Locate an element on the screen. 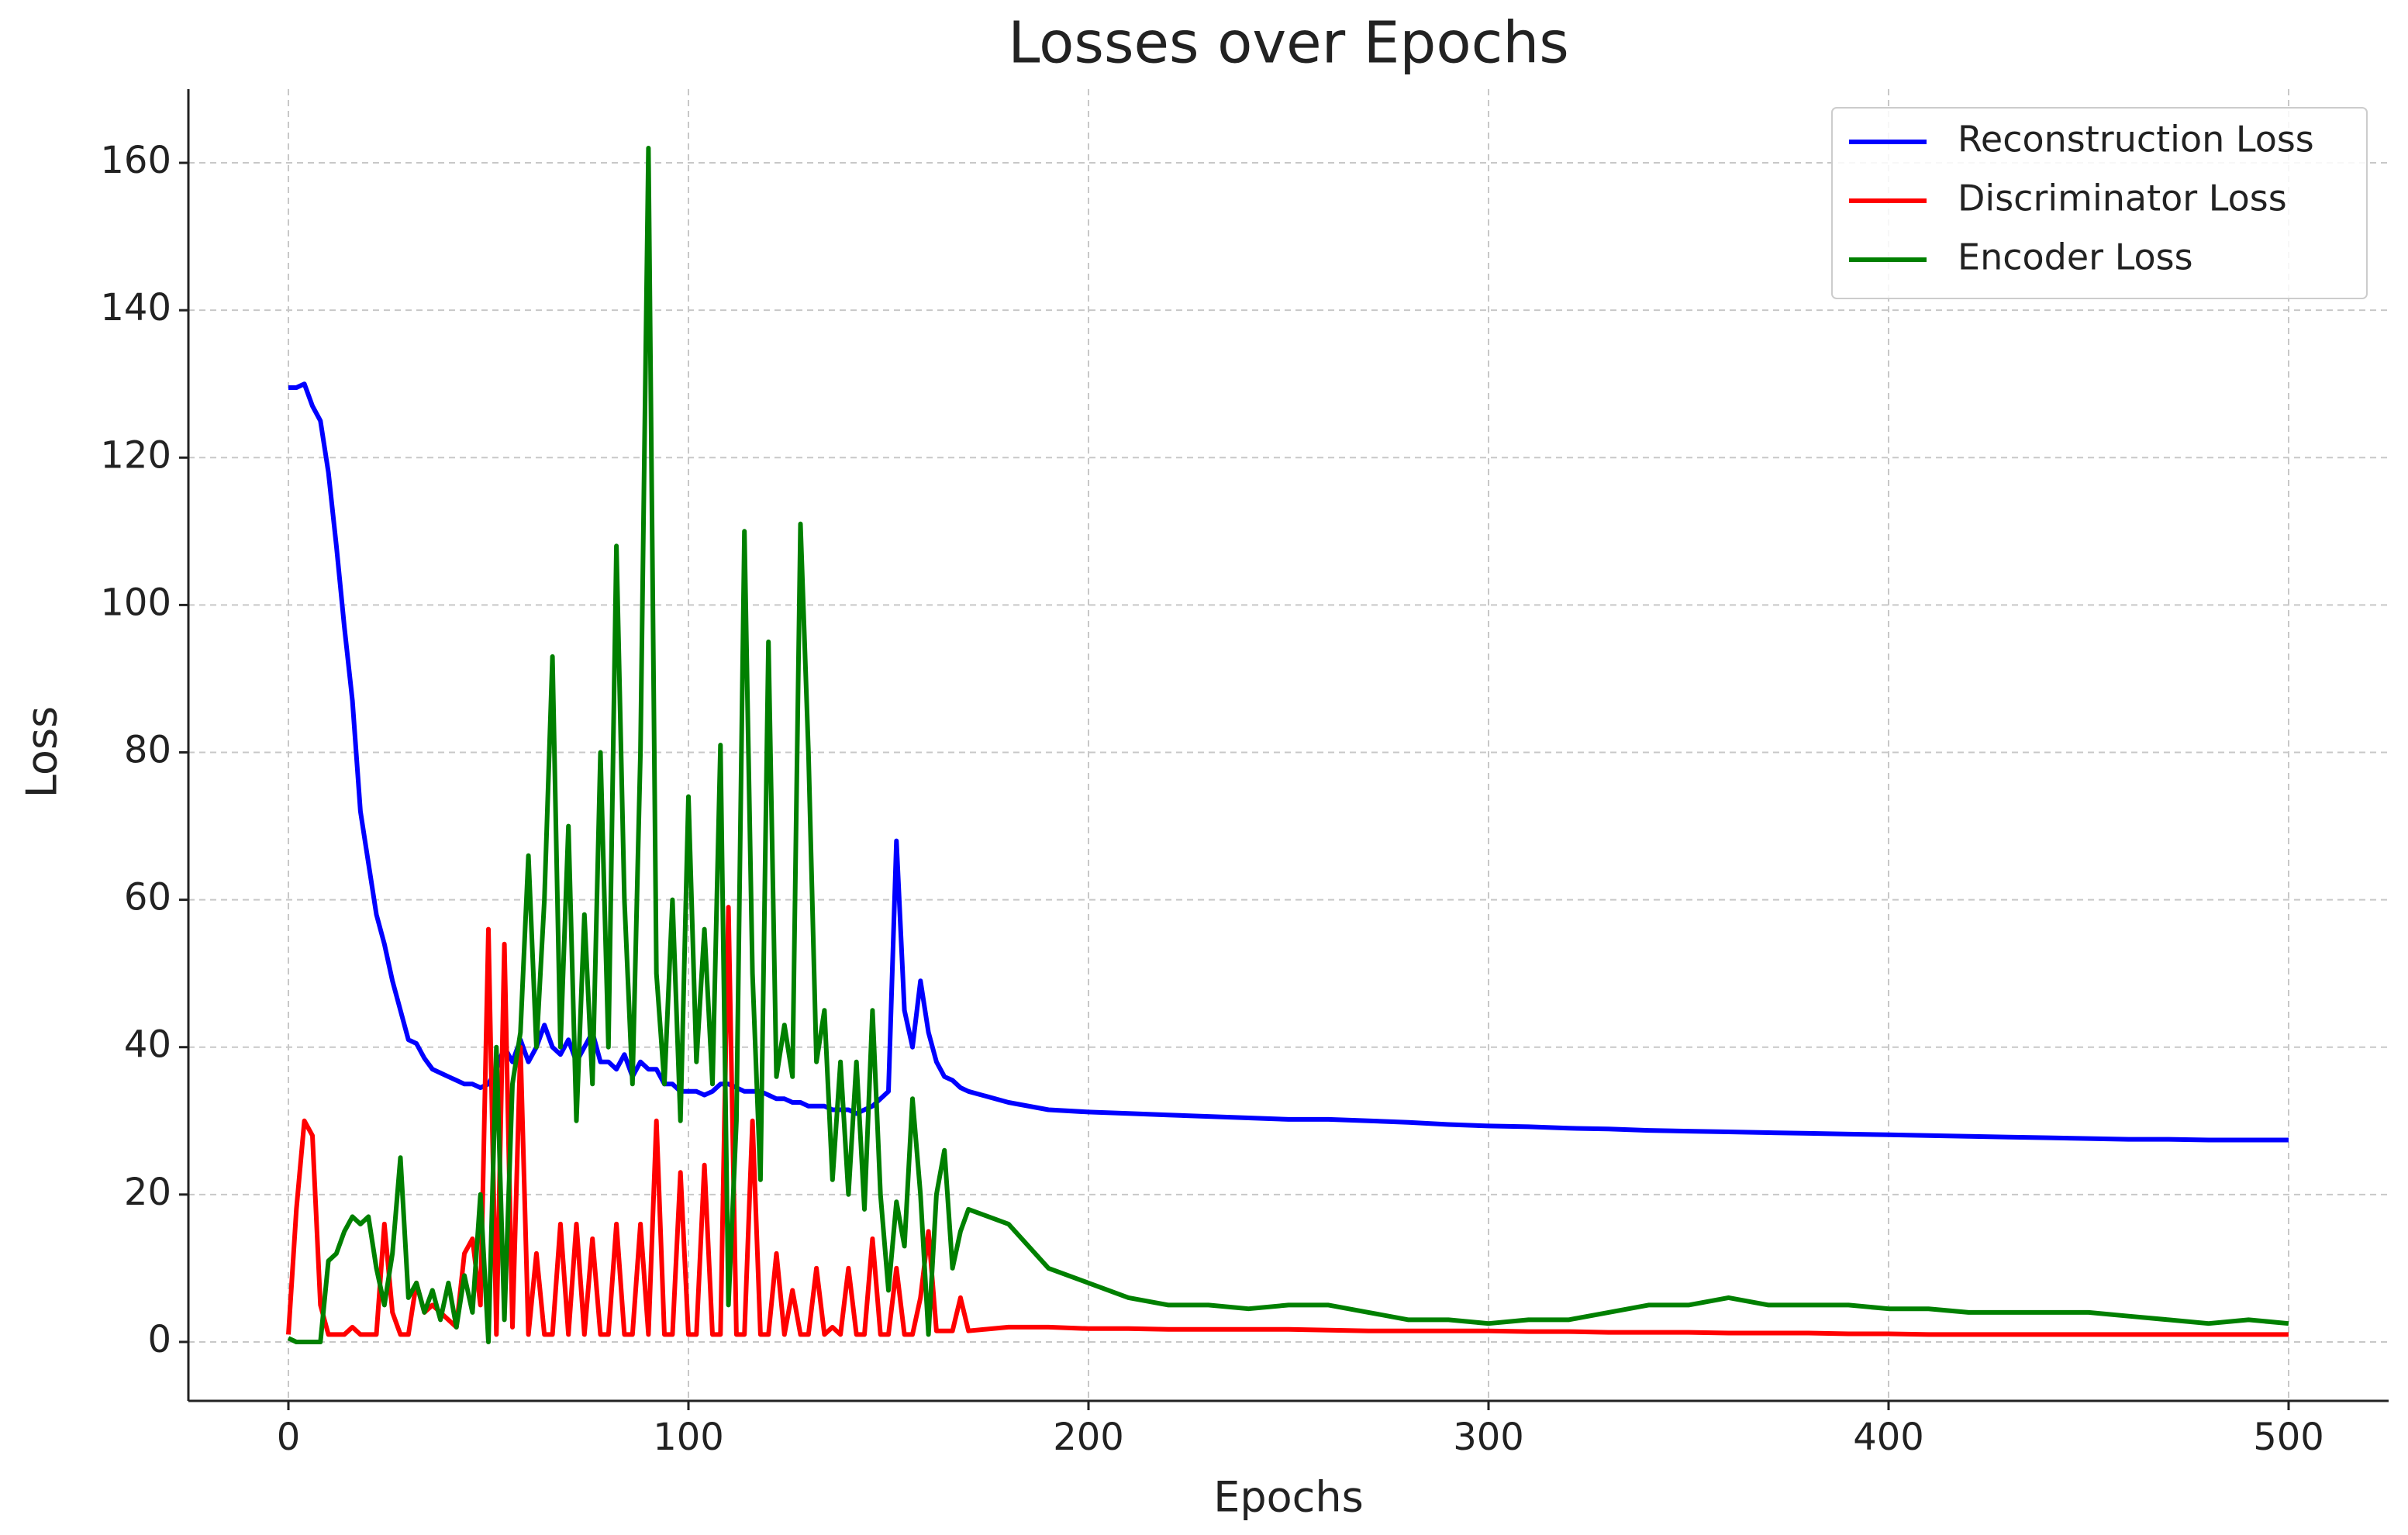 Image resolution: width=2408 pixels, height=1535 pixels. y-tick-label: 0 is located at coordinates (159, 1339).